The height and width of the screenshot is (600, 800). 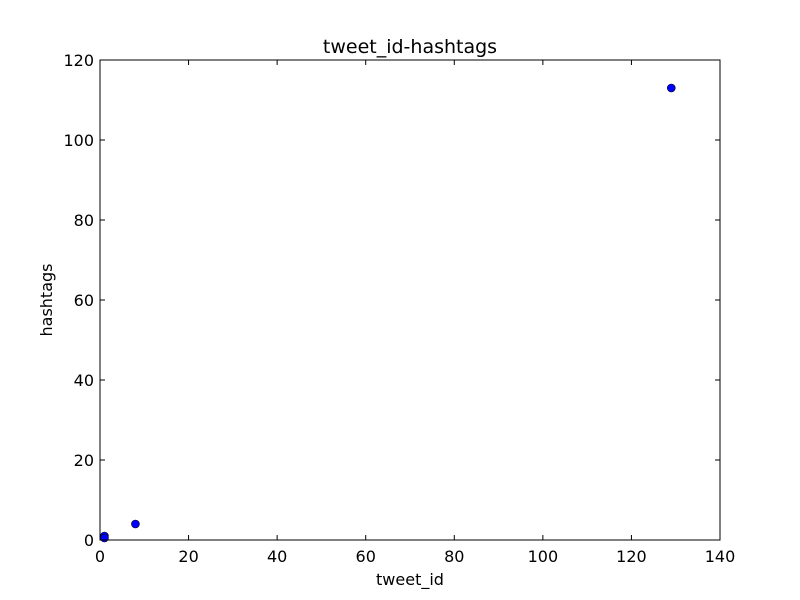 I want to click on y-tick-label: 120, so click(x=78, y=60).